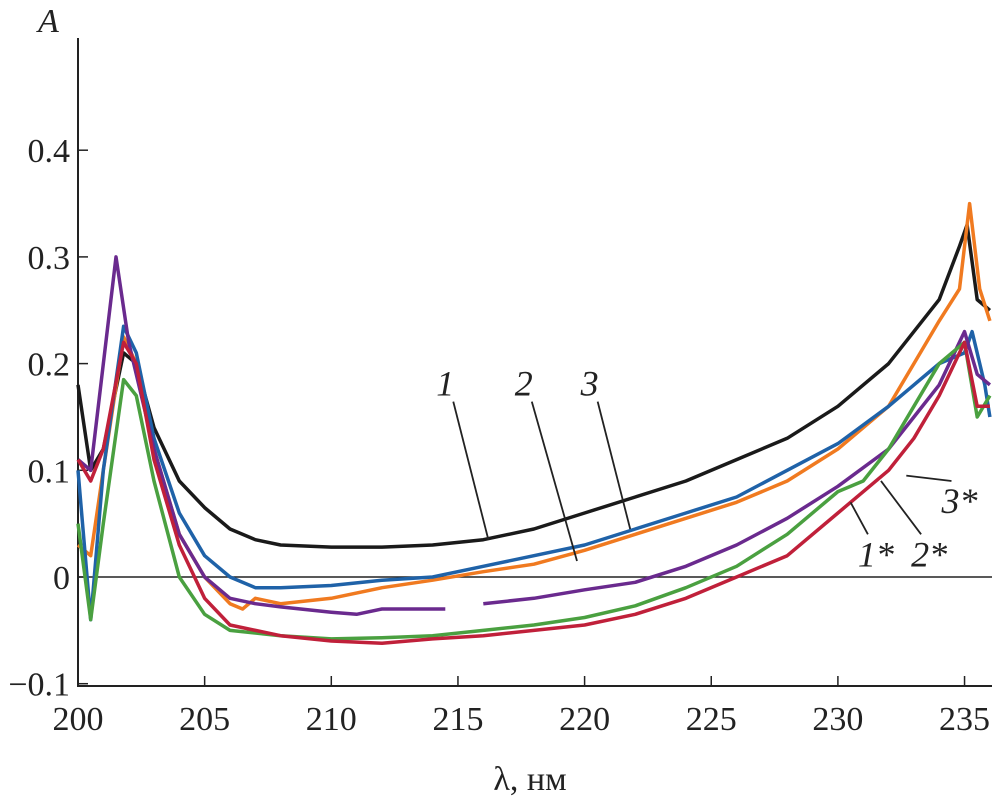  What do you see at coordinates (61, 578) in the screenshot?
I see `y-tick-label: 0` at bounding box center [61, 578].